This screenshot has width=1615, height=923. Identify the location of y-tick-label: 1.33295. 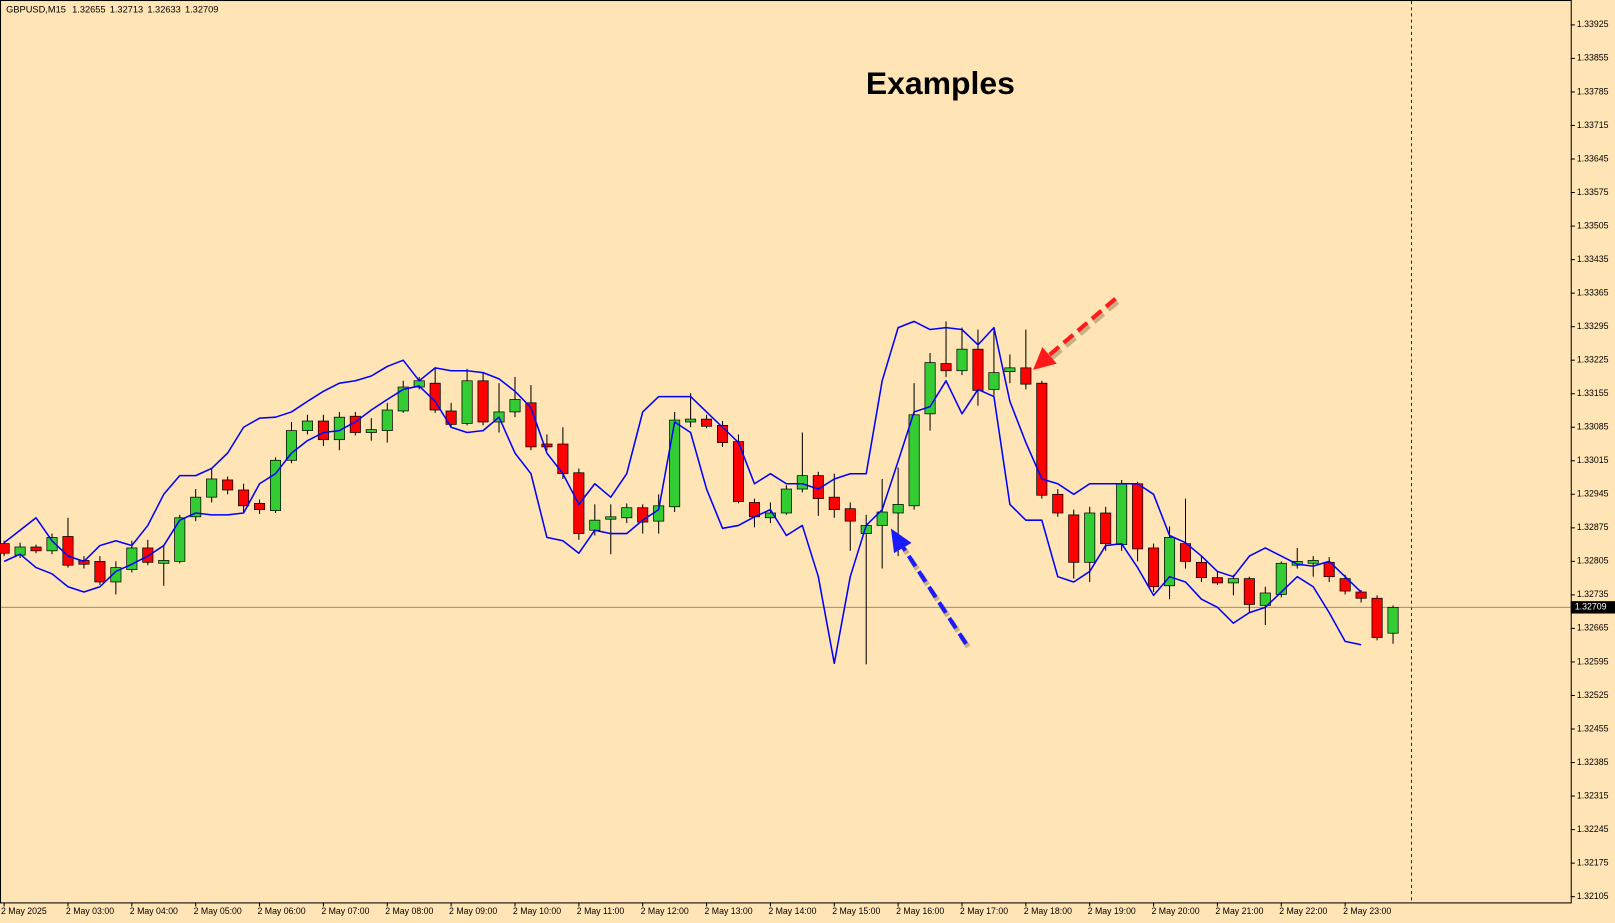
(1593, 326).